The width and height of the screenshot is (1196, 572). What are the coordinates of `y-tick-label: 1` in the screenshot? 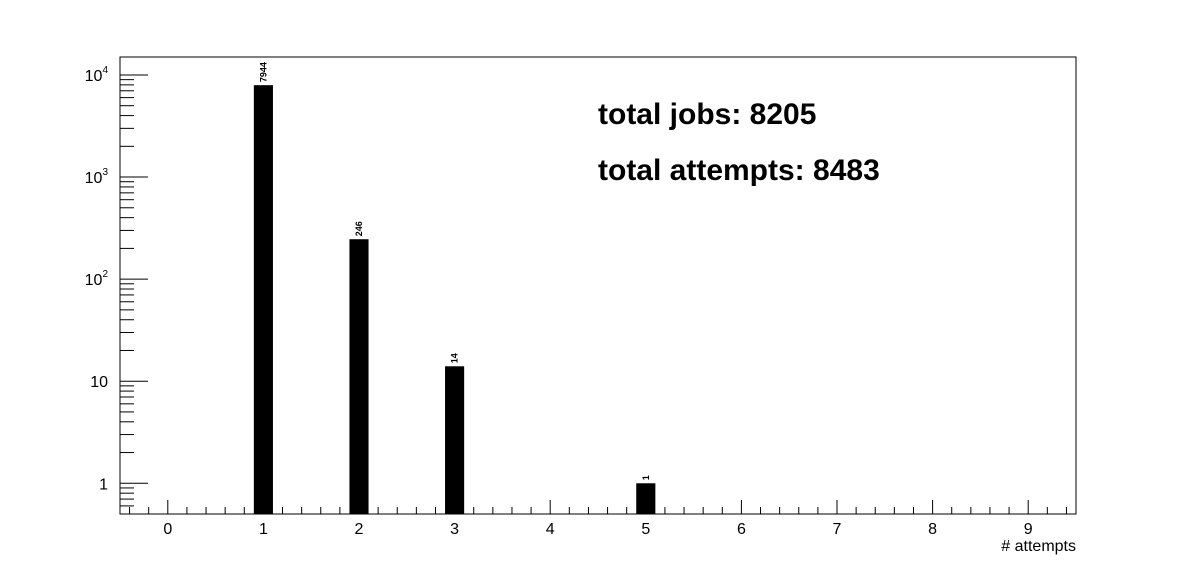 It's located at (103, 484).